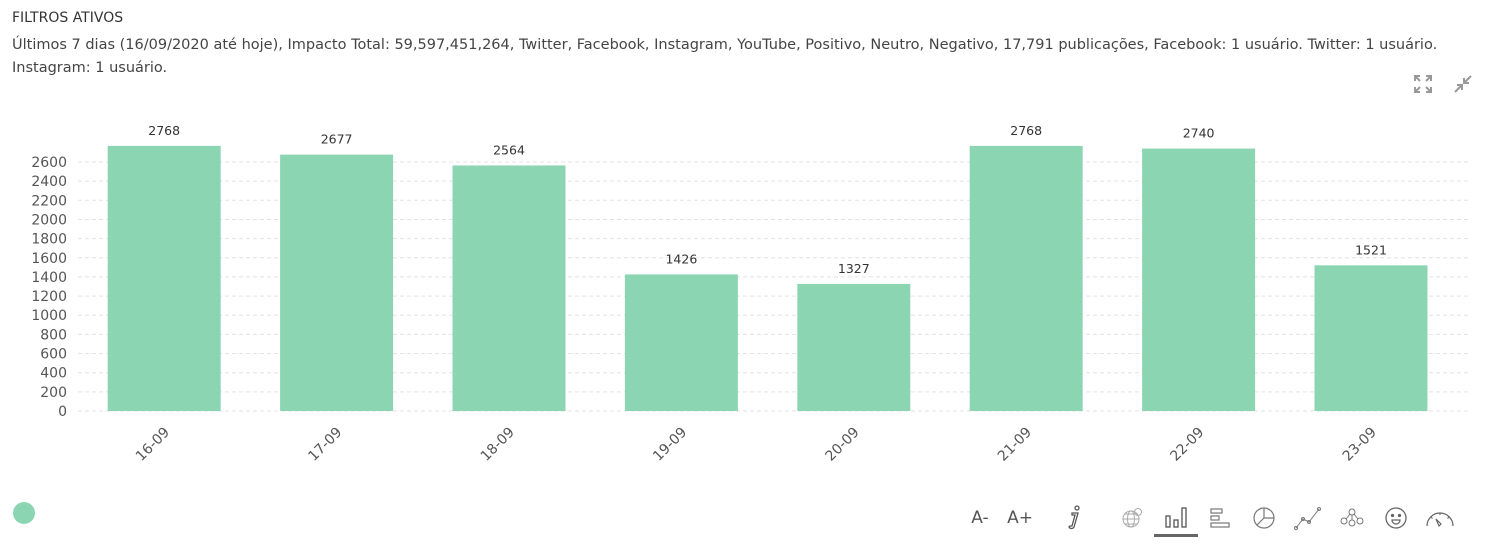  Describe the element at coordinates (498, 445) in the screenshot. I see `x-tick-label: 18-09` at that location.